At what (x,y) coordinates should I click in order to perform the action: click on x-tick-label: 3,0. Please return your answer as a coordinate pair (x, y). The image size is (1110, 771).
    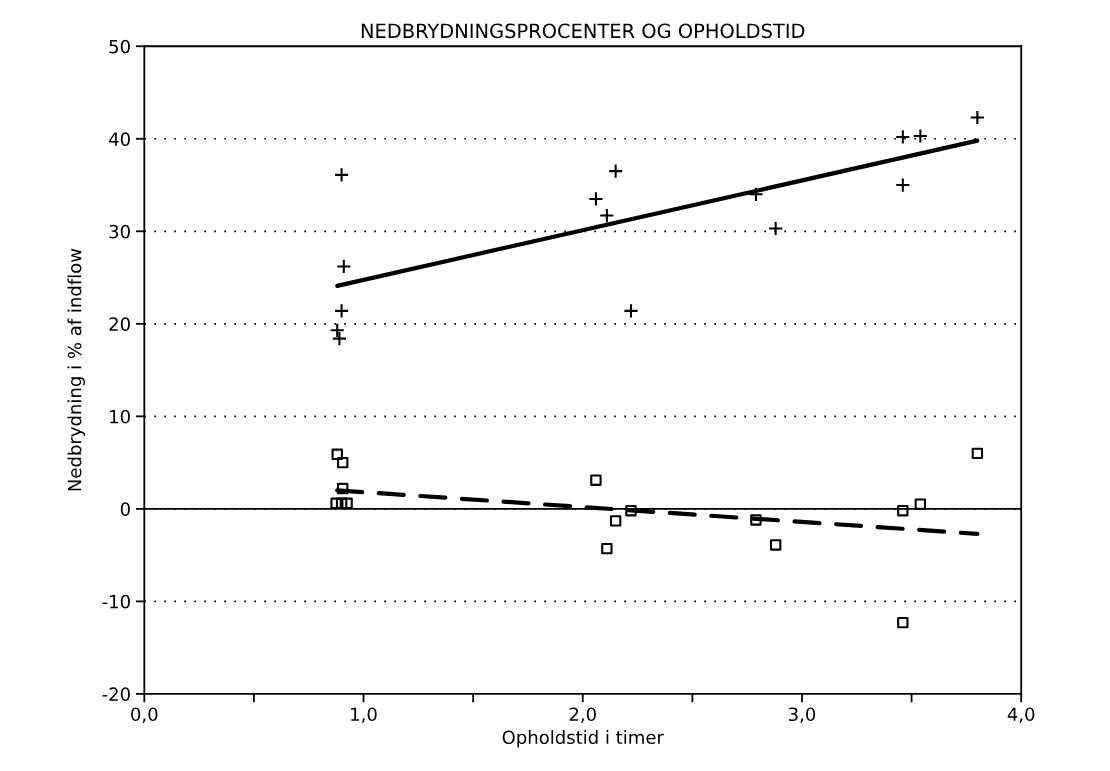
    Looking at the image, I should click on (802, 715).